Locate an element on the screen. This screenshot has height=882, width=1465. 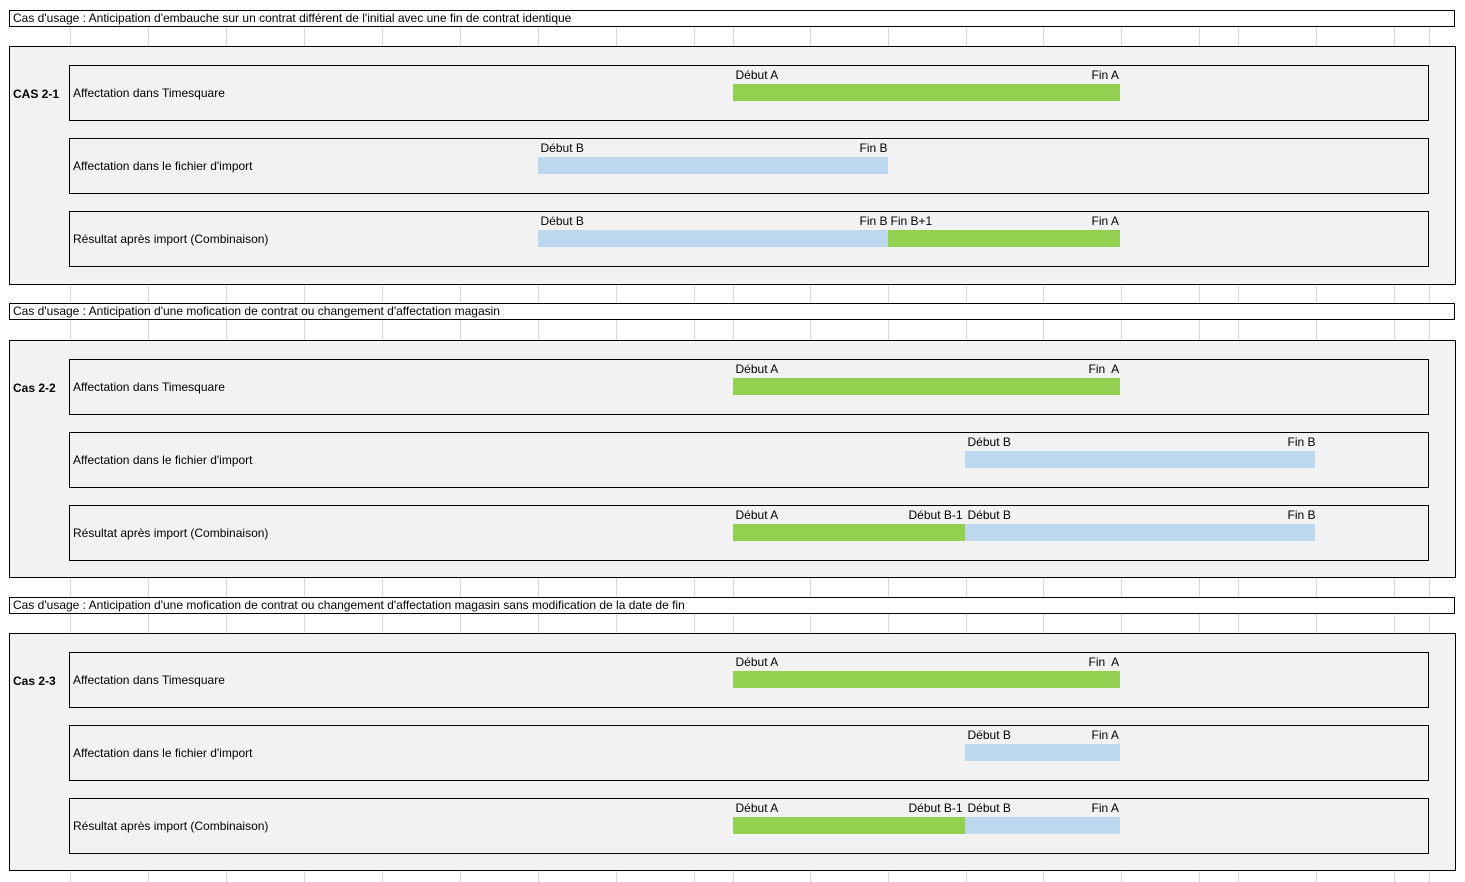
case-2-1-label: CAS 2-1 is located at coordinates (36, 94).